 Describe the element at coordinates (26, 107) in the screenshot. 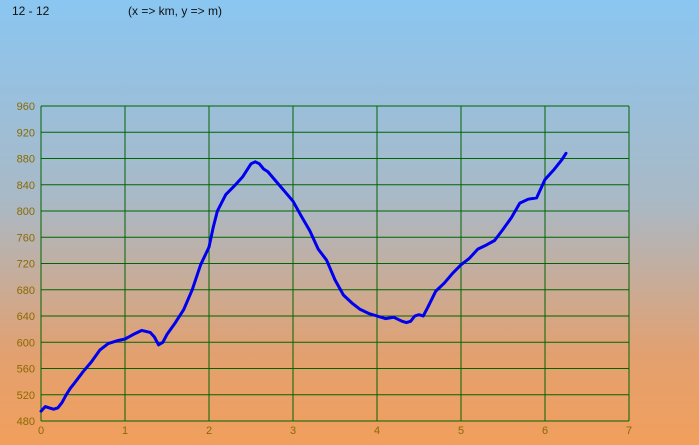

I see `y-tick-label: 960` at that location.